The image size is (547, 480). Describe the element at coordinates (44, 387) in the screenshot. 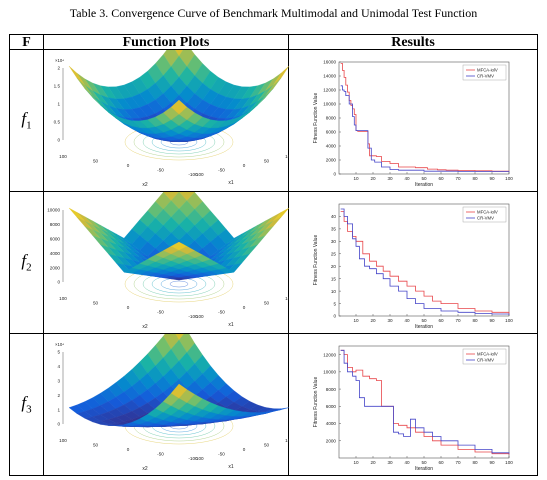

I see `z-axis-label: F3(x1, x2)` at that location.